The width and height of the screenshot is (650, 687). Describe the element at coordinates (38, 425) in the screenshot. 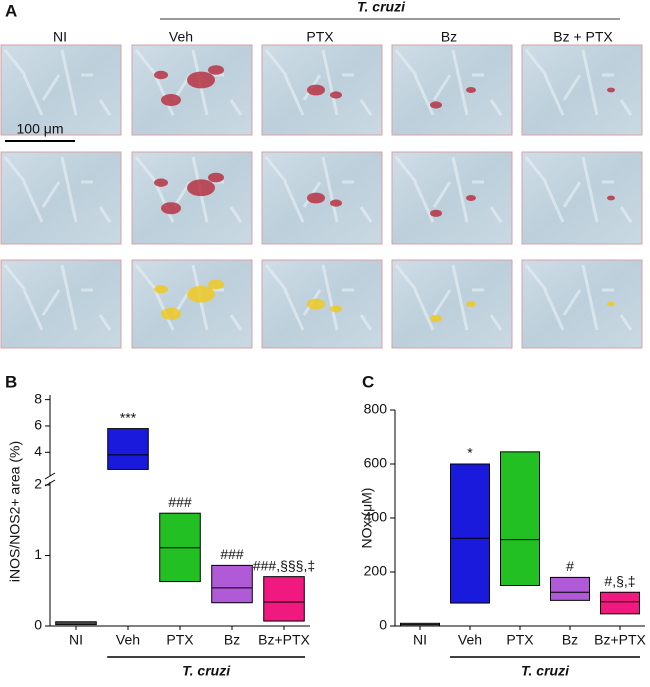

I see `y-tick-label: 6` at that location.